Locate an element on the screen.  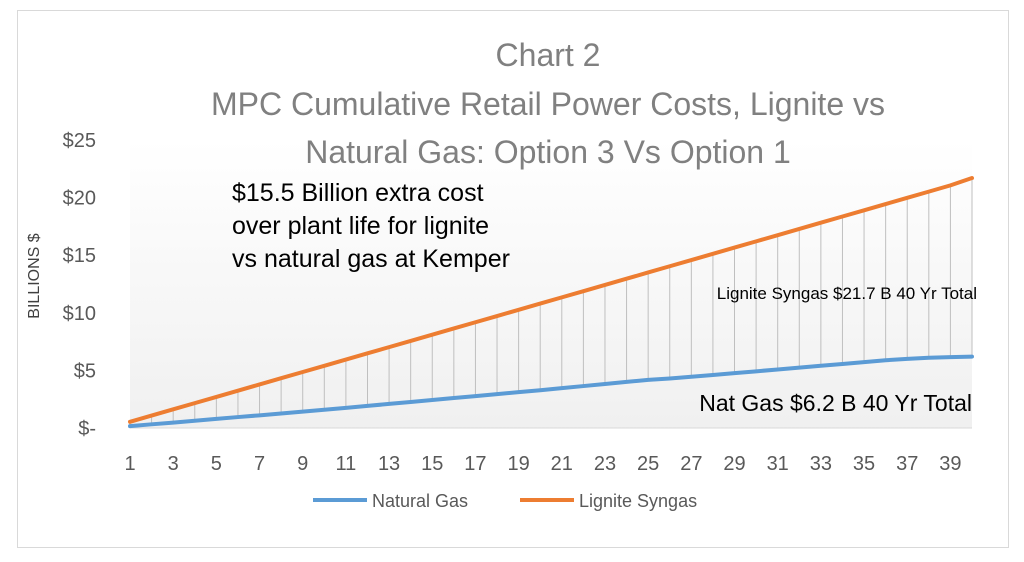
x-tick-label: 37 is located at coordinates (907, 464).